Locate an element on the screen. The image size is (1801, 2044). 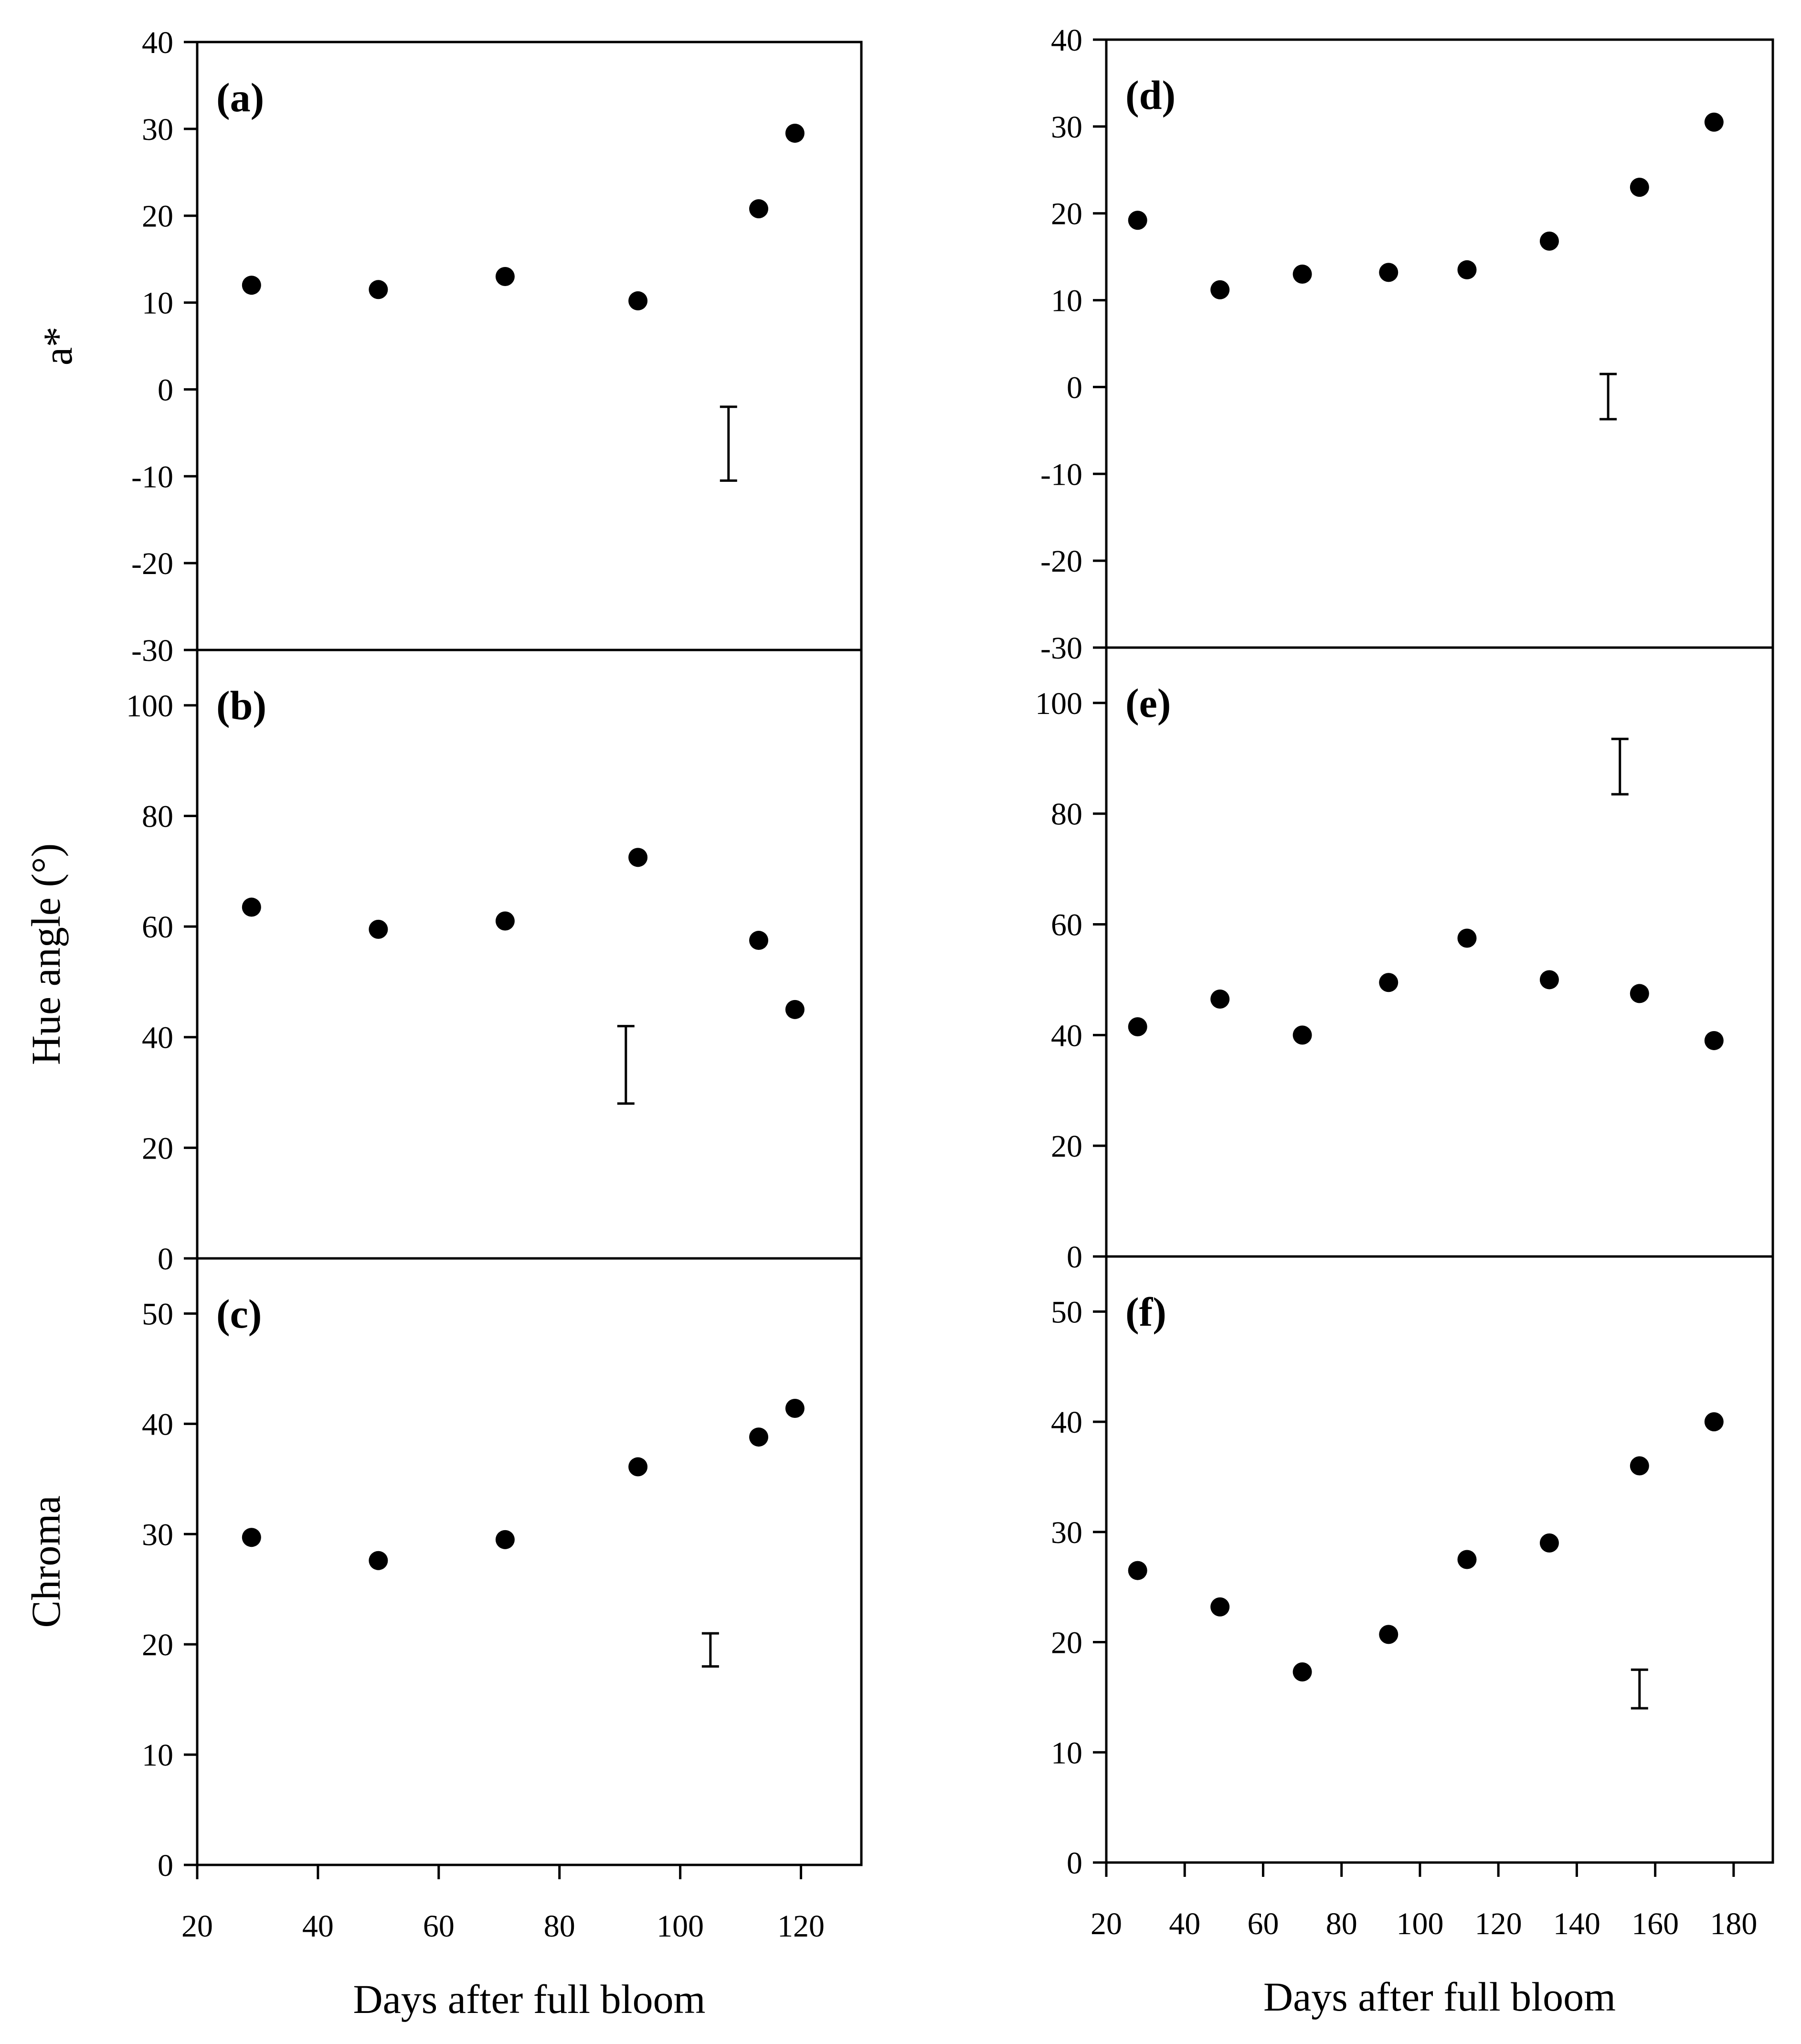
panel-f-ytick-label: 30 is located at coordinates (1066, 1532).